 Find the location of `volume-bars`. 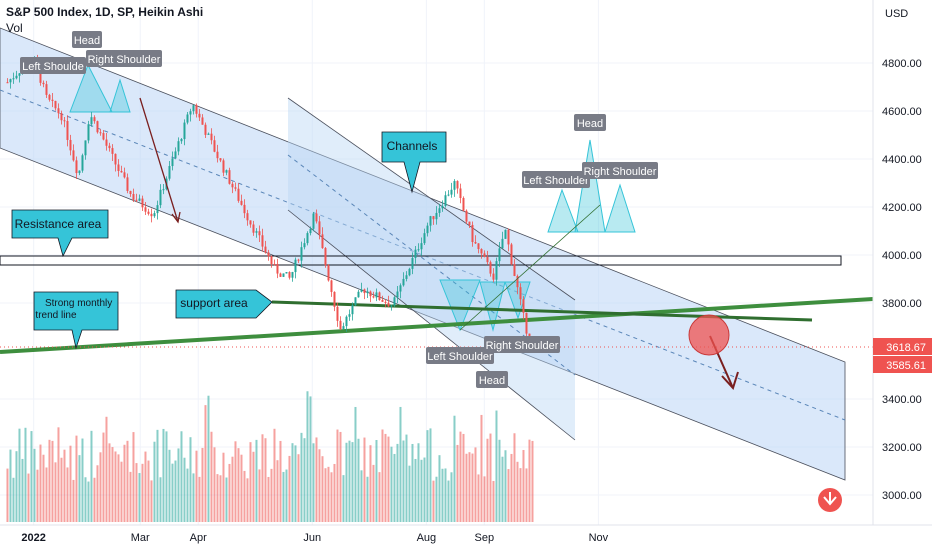

volume-bars is located at coordinates (270, 456).